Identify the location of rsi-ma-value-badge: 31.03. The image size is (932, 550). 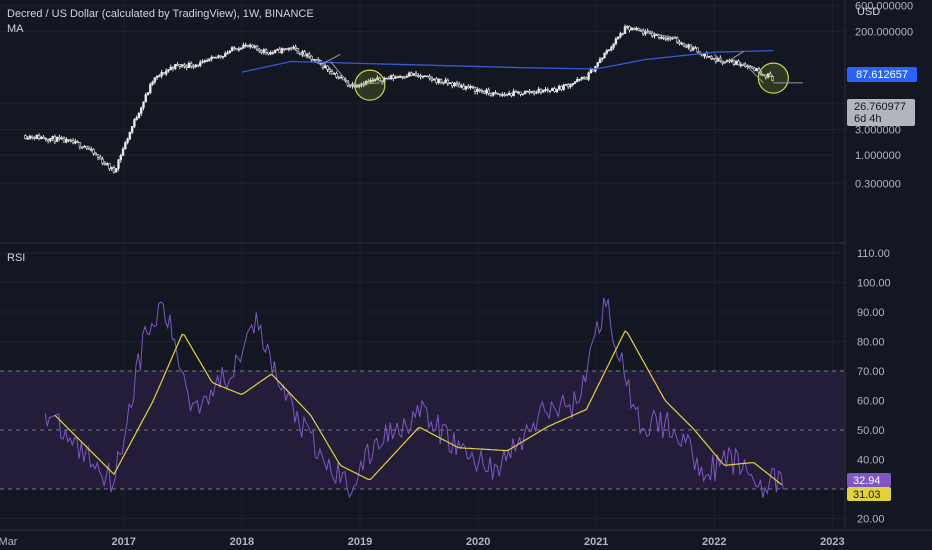
(869, 494).